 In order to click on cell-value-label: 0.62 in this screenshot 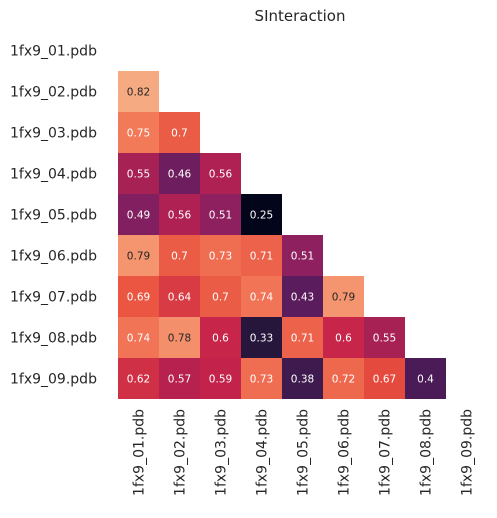, I will do `click(138, 380)`.